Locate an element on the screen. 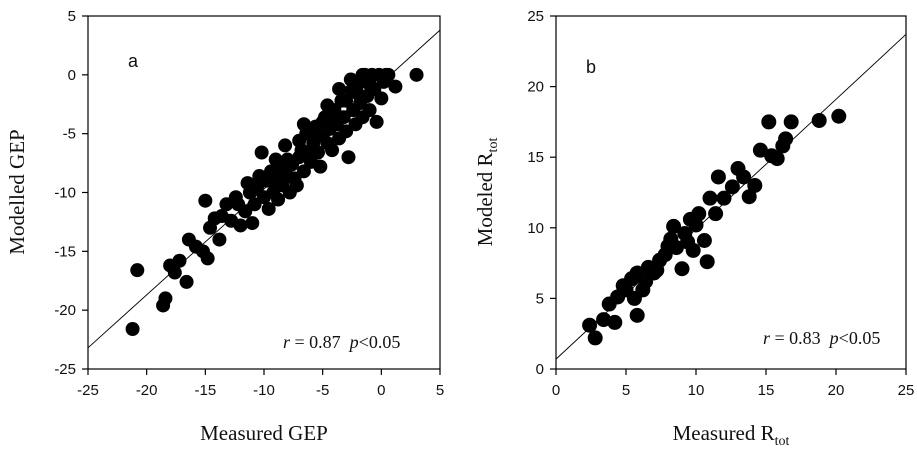  panel-a-y-tick-label: 5 is located at coordinates (72, 16).